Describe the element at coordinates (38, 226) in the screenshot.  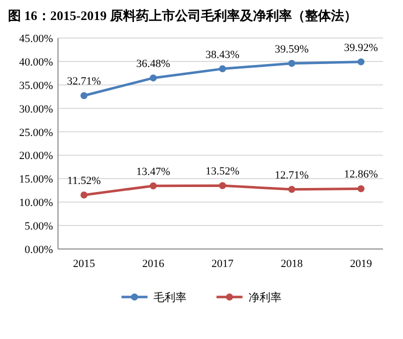
I see `y-tick-label: 5.00%` at that location.